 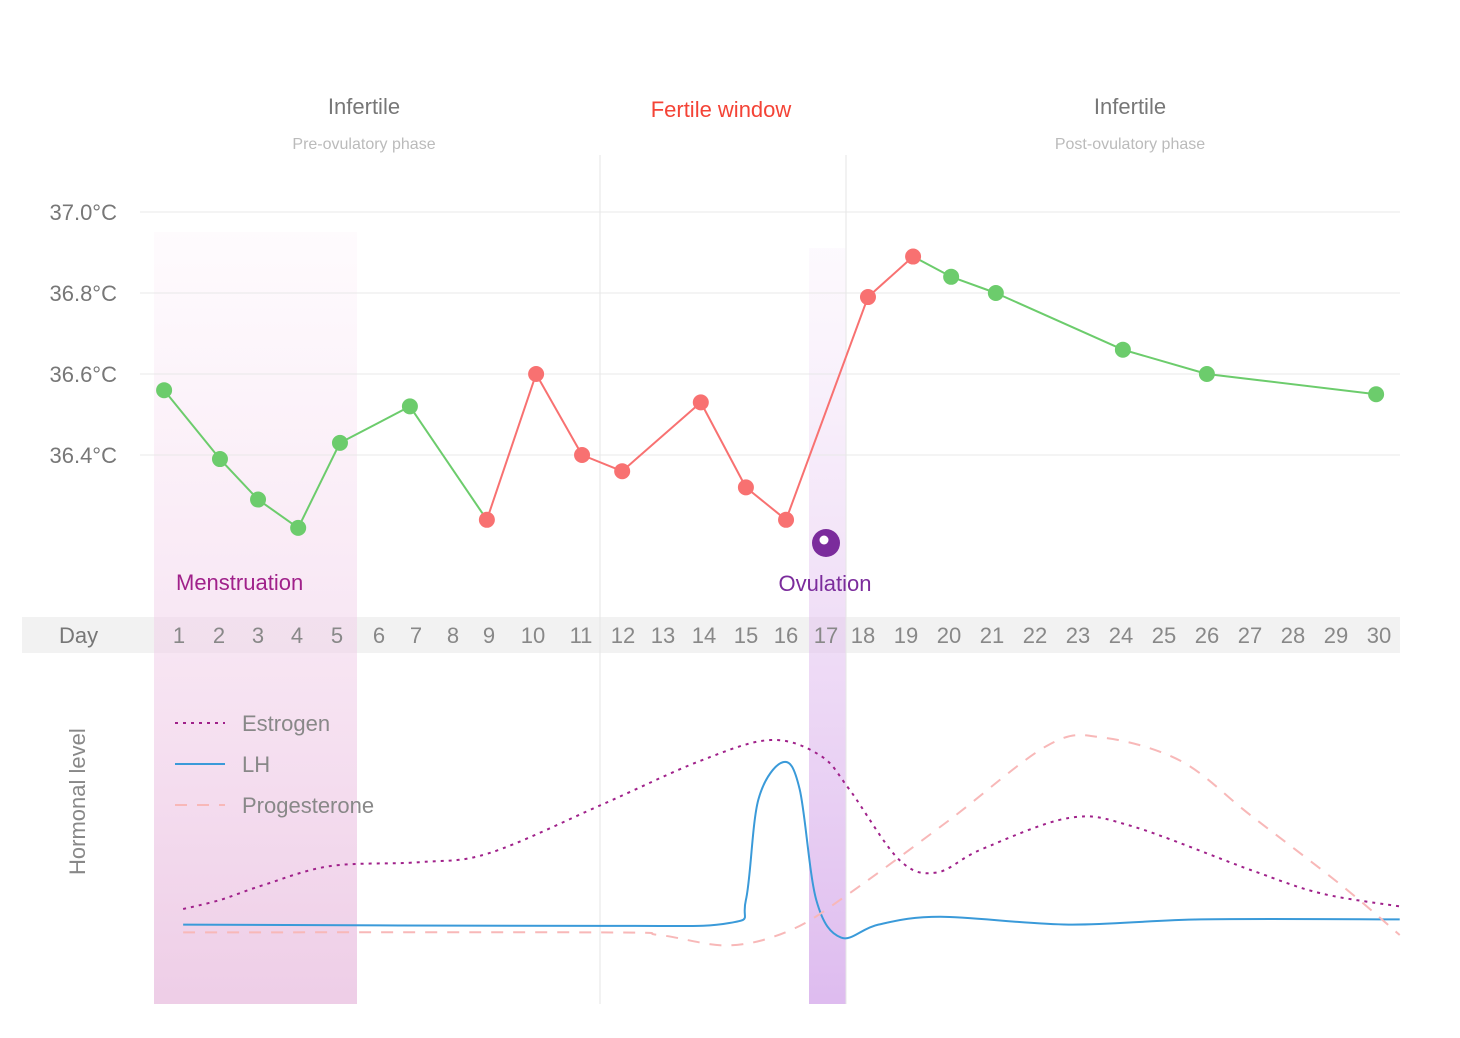 What do you see at coordinates (179, 635) in the screenshot?
I see `day-tick-label: 1` at bounding box center [179, 635].